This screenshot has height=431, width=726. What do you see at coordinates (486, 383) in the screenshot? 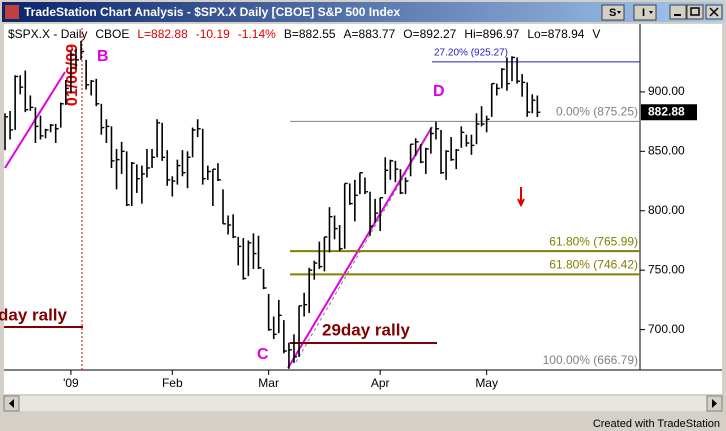
I see `x-tick-label: May` at bounding box center [486, 383].